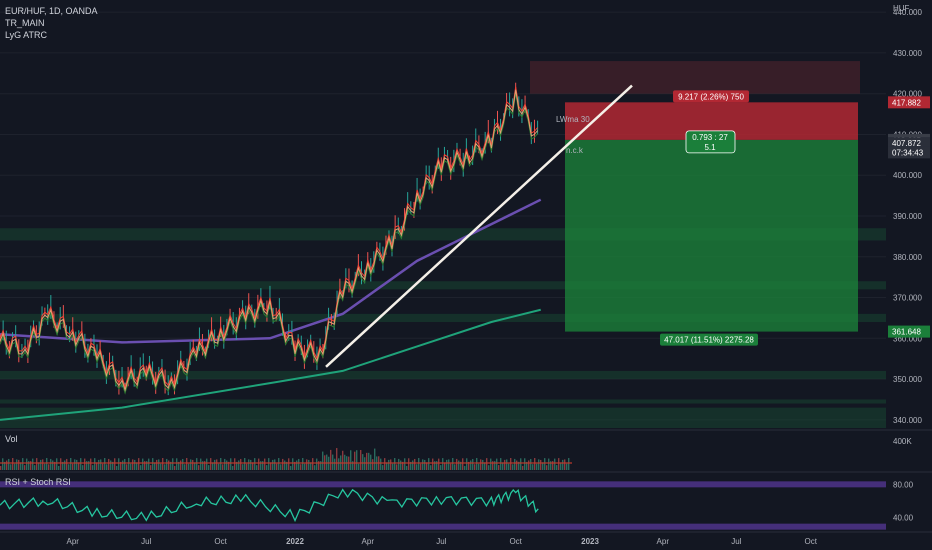  I want to click on price-tick-label: 400.000, so click(907, 175).